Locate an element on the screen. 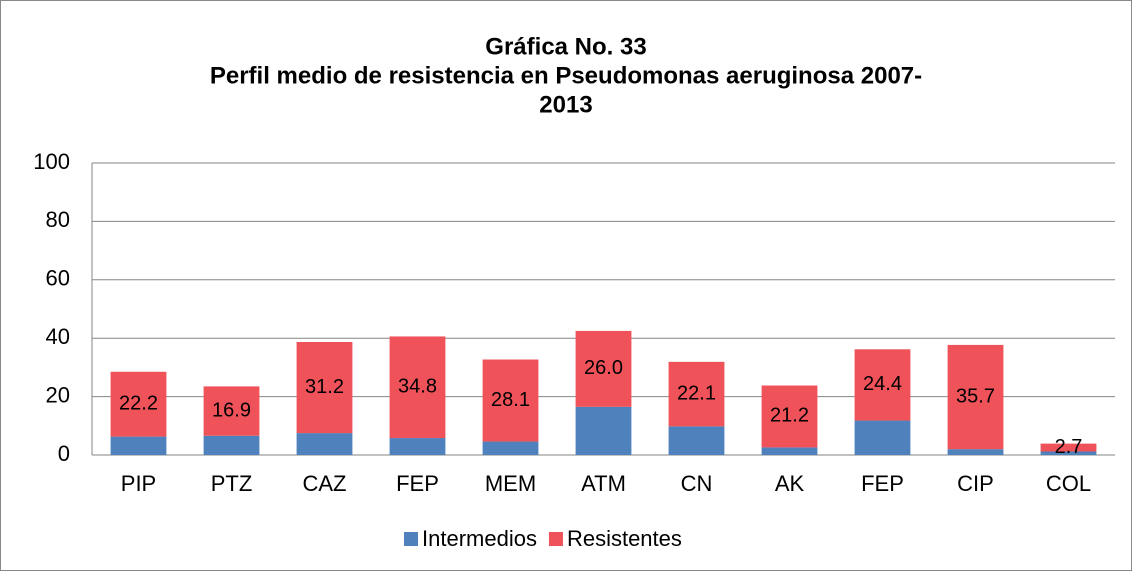 This screenshot has height=572, width=1133. x-tick-label: PTZ is located at coordinates (232, 483).